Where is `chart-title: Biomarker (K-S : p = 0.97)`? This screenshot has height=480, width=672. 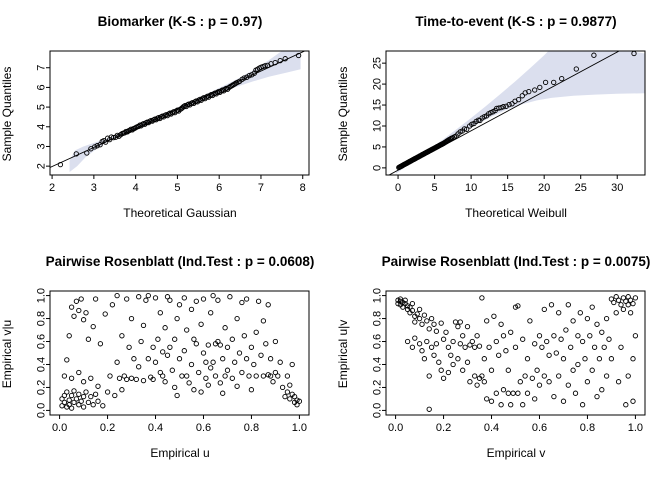
chart-title: Biomarker (K-S : p = 0.97) is located at coordinates (180, 21).